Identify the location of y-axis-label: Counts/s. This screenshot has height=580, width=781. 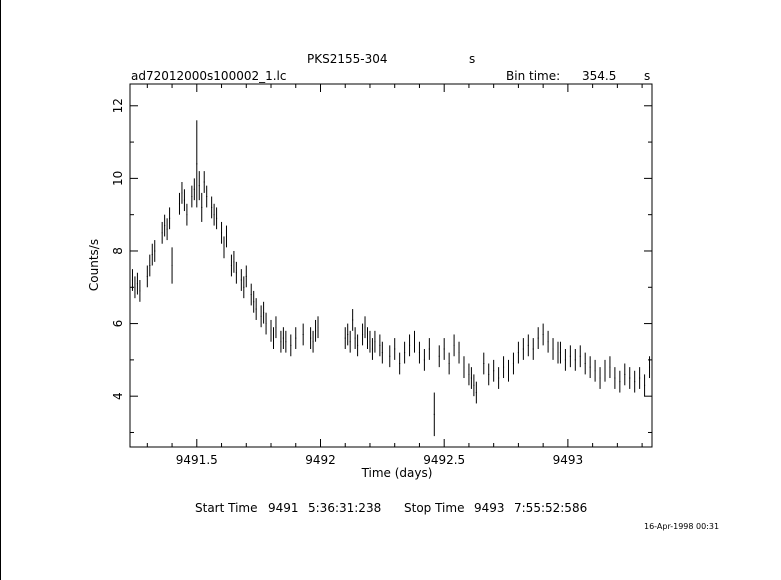
(94, 265).